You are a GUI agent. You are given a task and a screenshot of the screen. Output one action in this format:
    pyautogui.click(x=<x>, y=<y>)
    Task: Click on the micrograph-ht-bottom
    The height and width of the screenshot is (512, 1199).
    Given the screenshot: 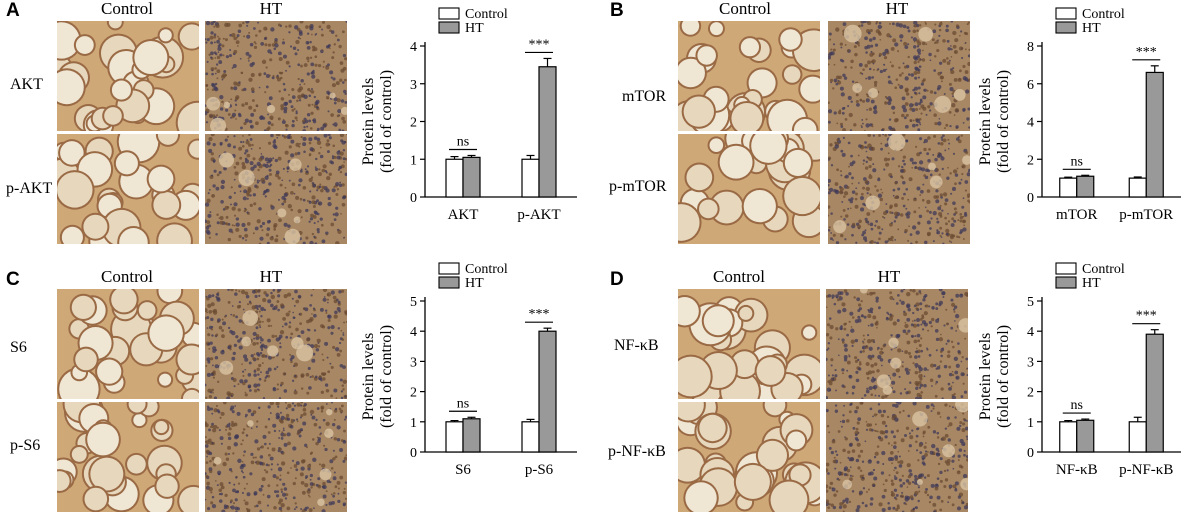 What is the action you would take?
    pyautogui.click(x=897, y=457)
    